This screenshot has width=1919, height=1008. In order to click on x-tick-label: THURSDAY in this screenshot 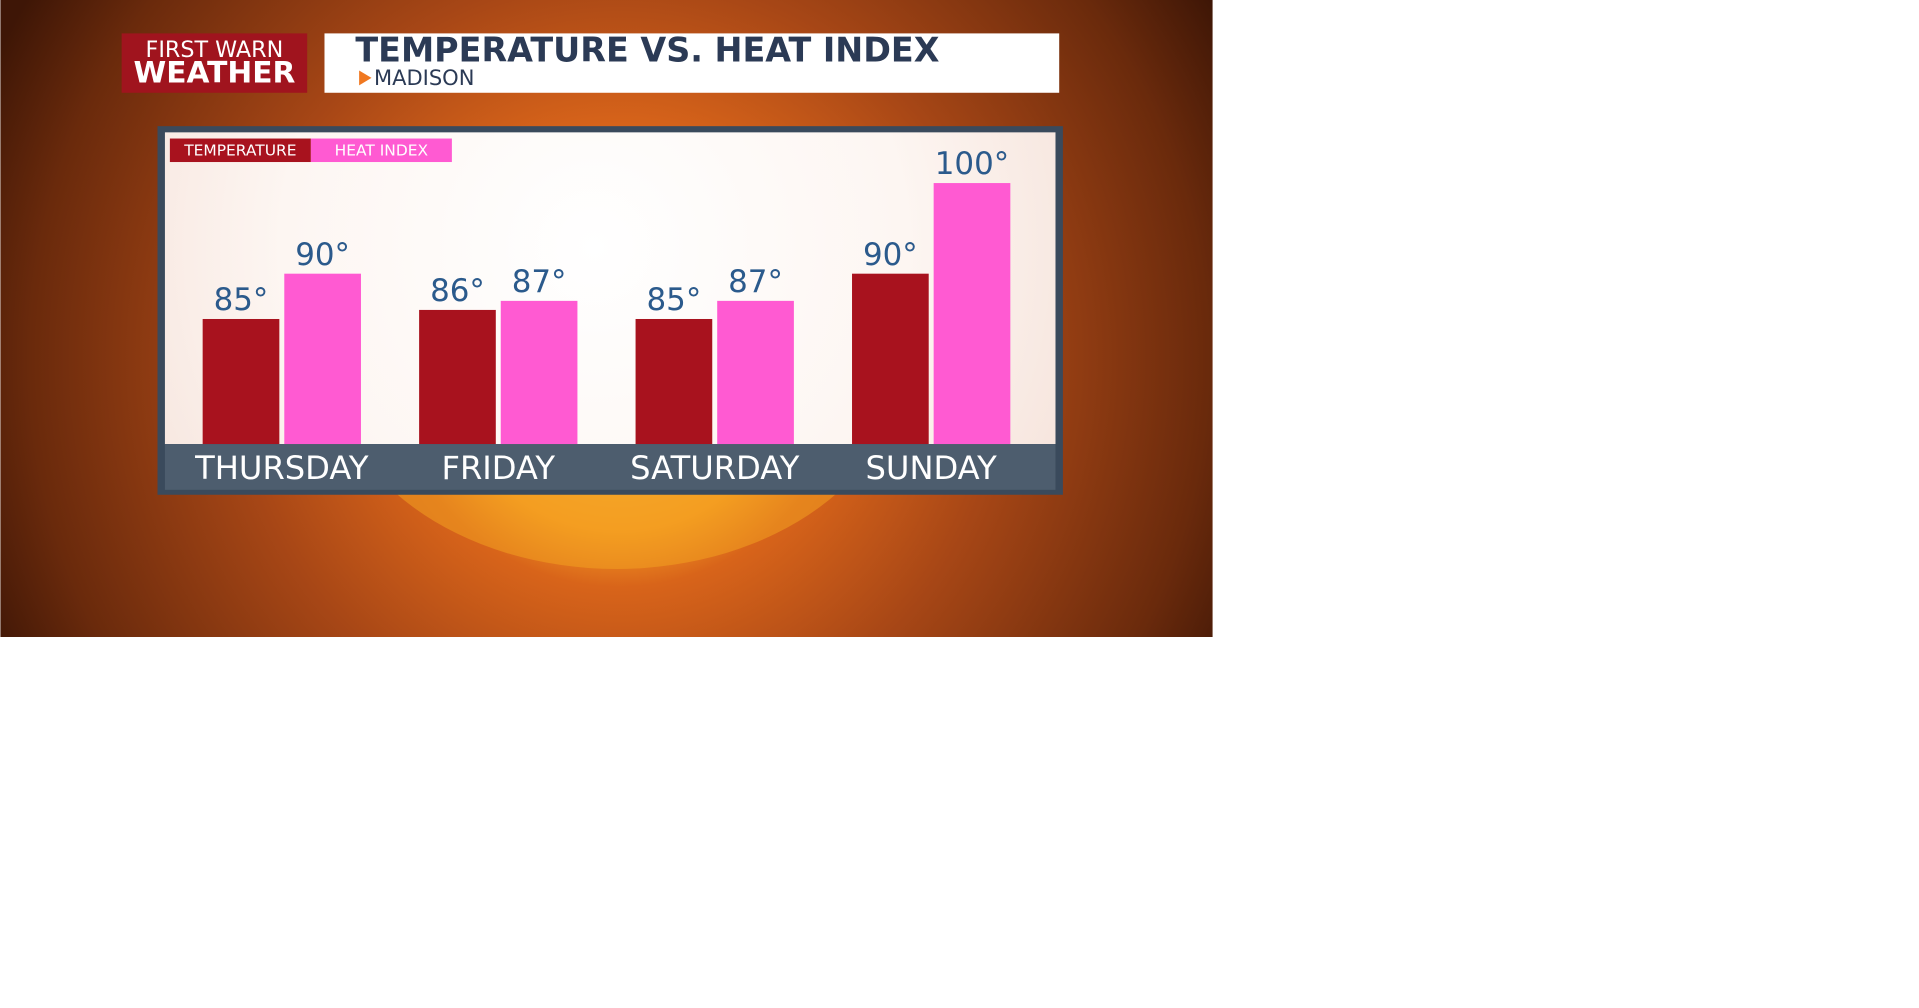, I will do `click(281, 468)`.